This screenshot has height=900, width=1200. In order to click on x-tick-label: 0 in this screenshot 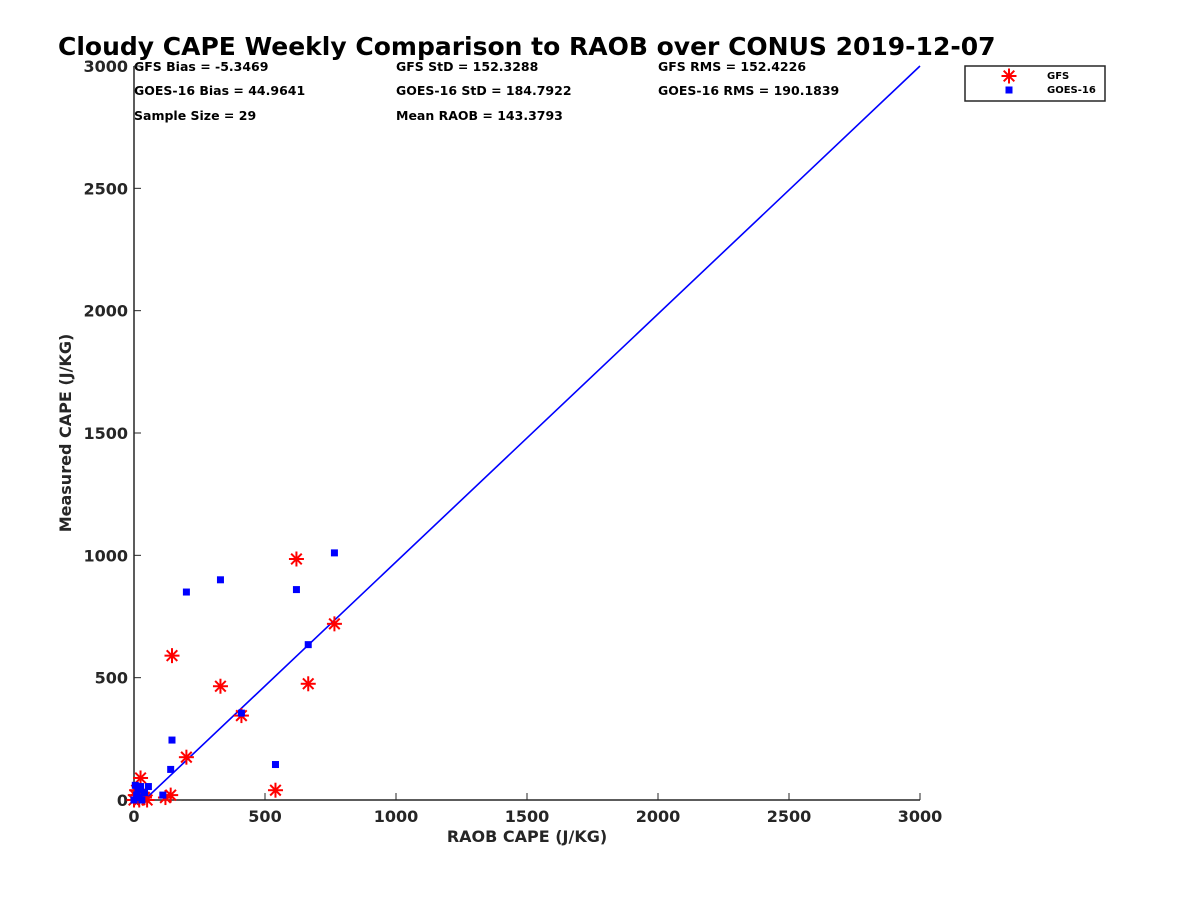, I will do `click(133, 816)`.